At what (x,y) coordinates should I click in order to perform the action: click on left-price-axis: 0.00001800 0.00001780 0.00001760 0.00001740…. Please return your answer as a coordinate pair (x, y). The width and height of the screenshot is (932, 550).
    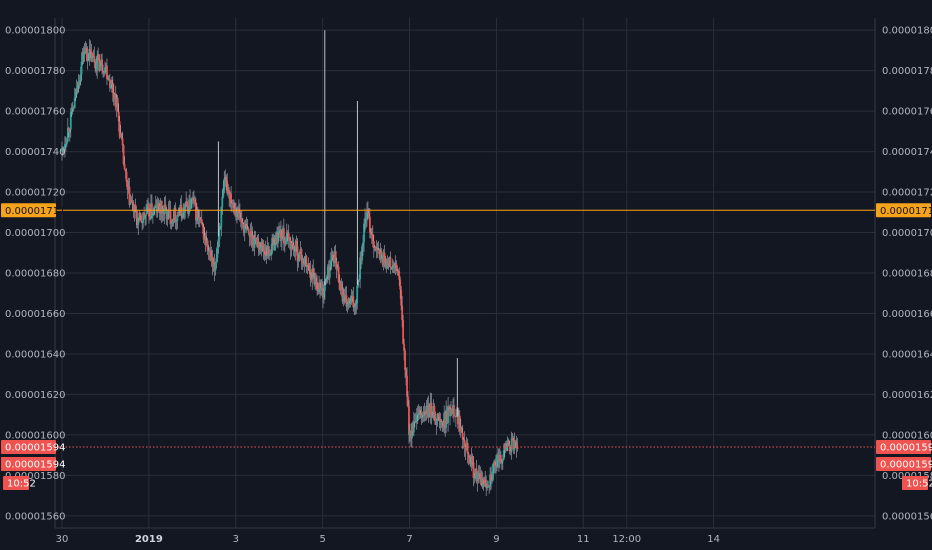
    Looking at the image, I should click on (35, 274).